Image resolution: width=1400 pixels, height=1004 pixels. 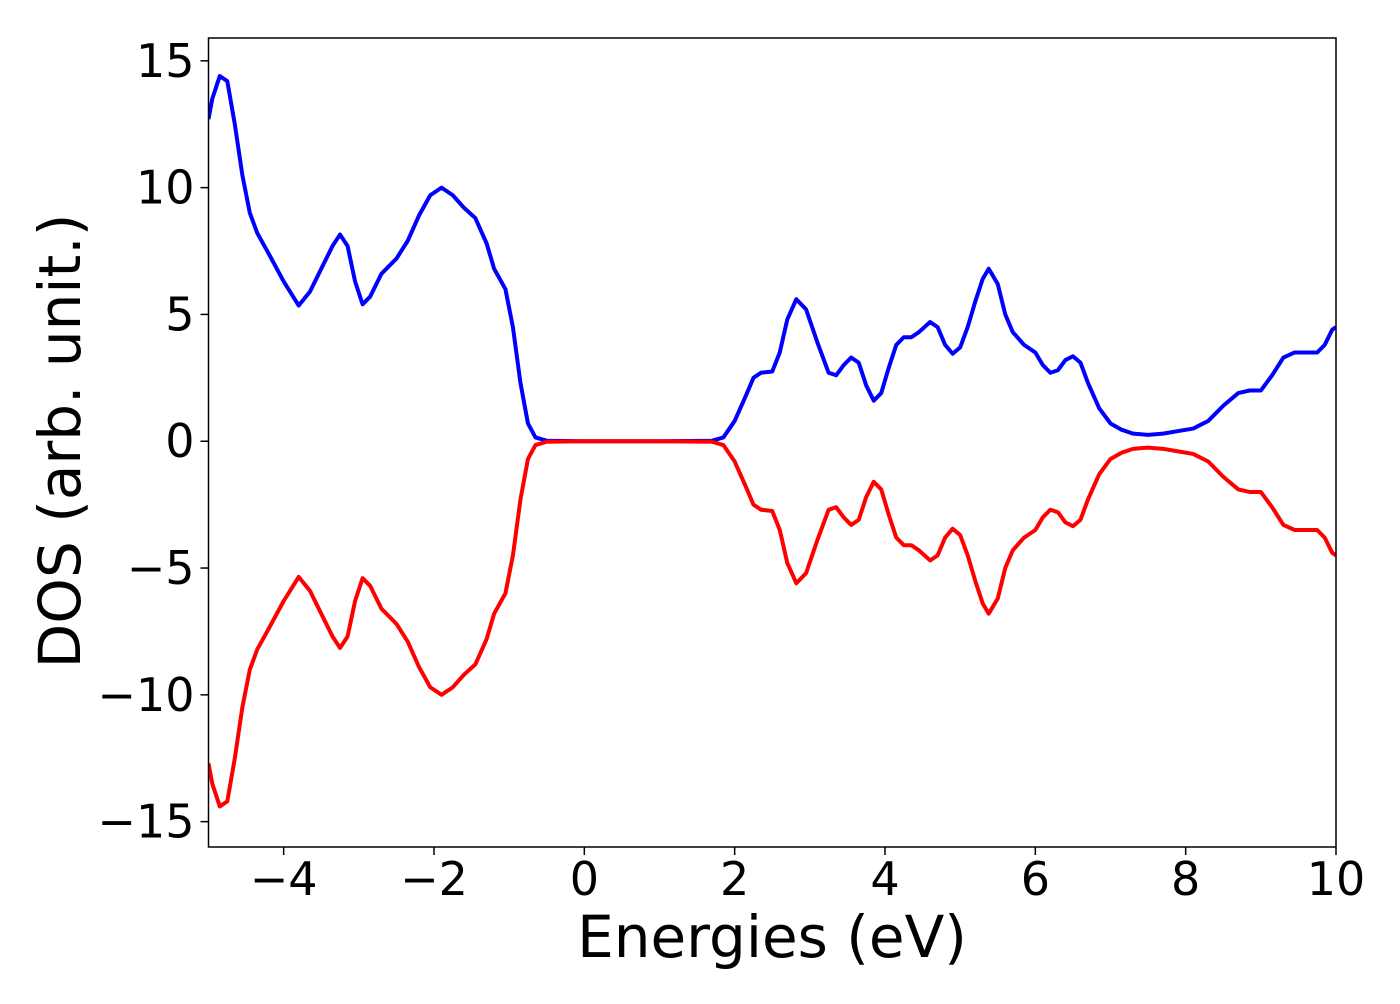 What do you see at coordinates (165, 188) in the screenshot?
I see `y-tick-label: 10` at bounding box center [165, 188].